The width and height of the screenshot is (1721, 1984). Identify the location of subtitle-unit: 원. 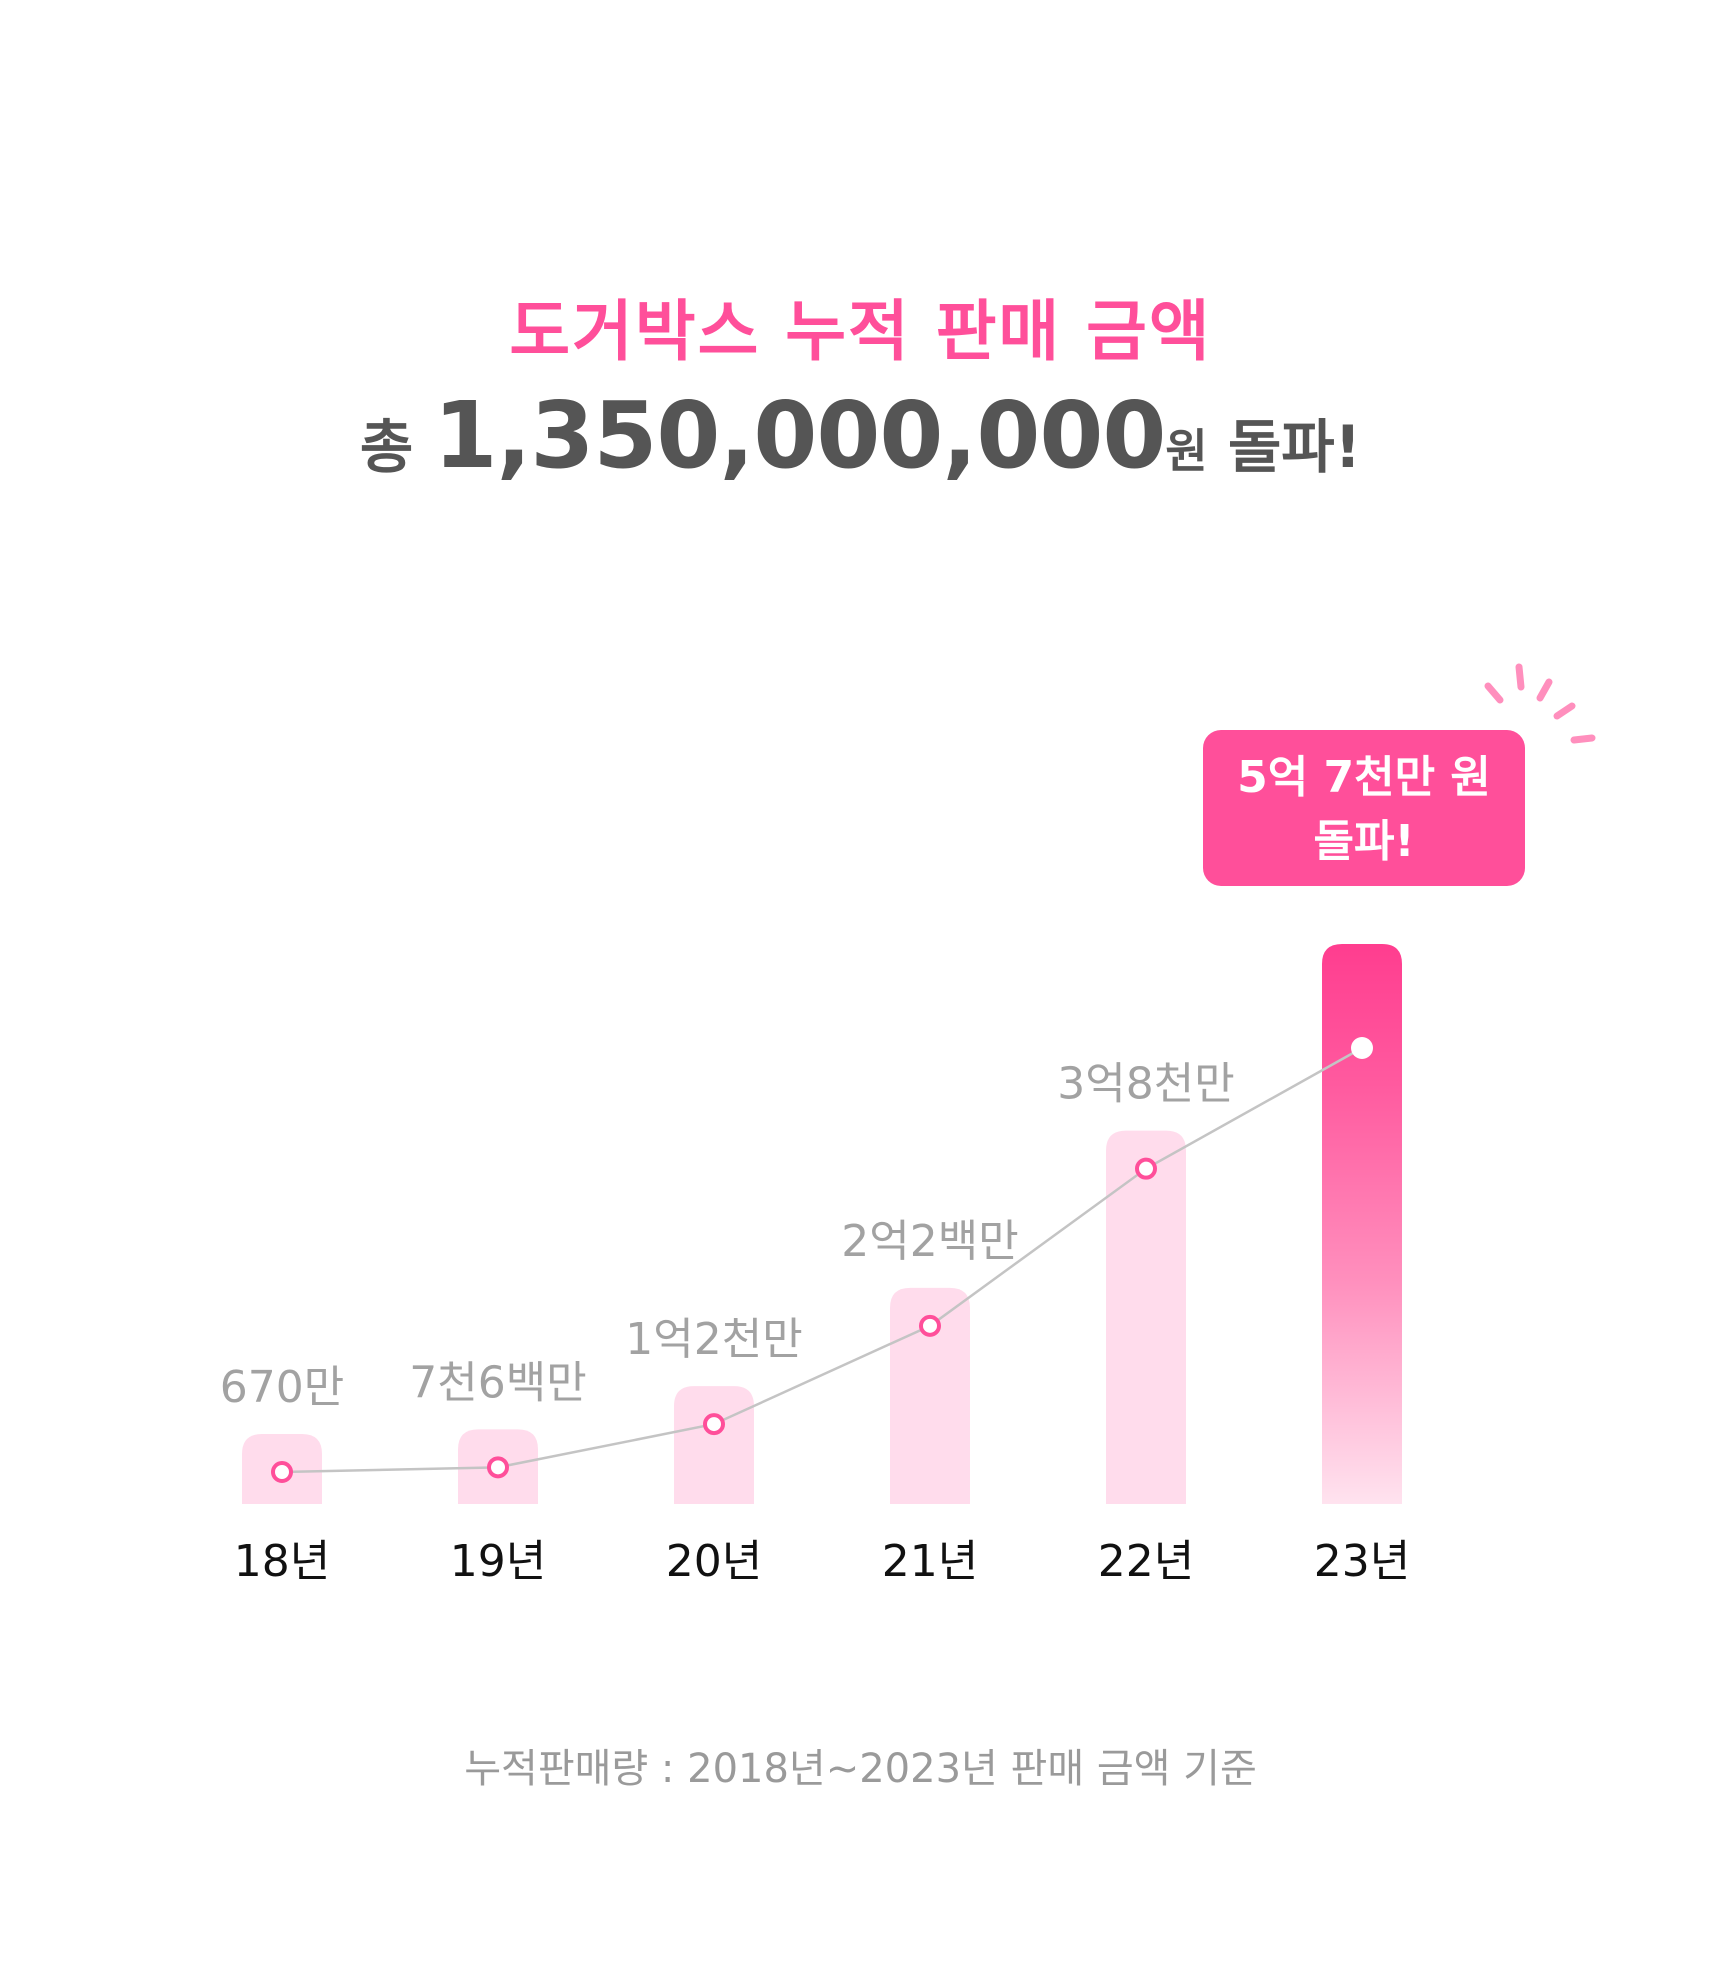
(1186, 451).